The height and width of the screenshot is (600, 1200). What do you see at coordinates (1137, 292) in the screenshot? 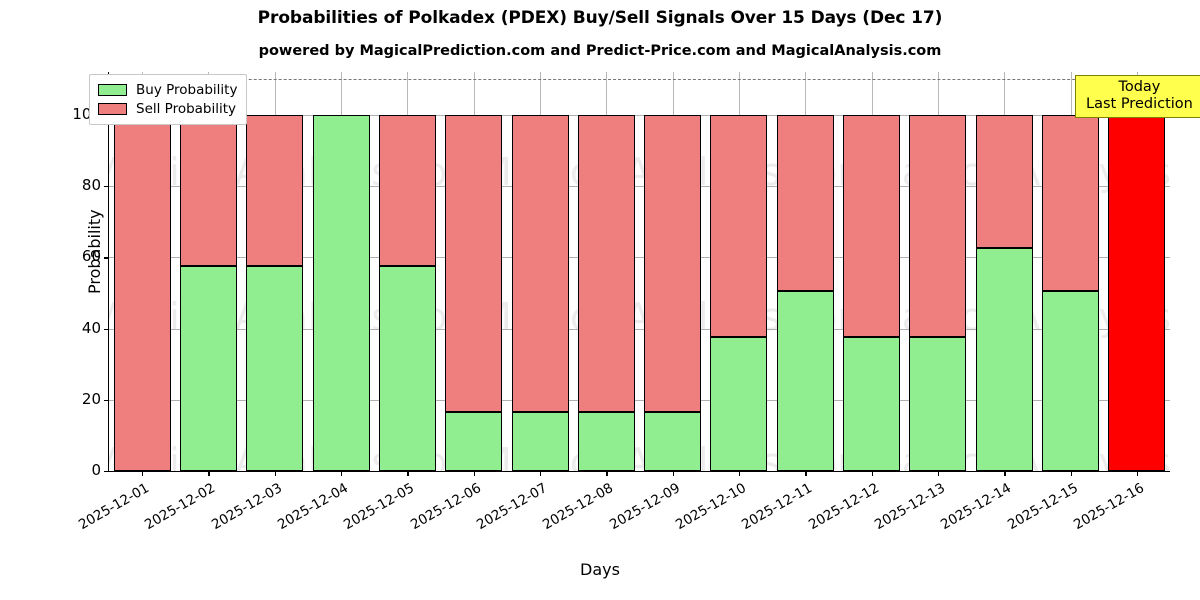
I see `bar-segment-today` at bounding box center [1137, 292].